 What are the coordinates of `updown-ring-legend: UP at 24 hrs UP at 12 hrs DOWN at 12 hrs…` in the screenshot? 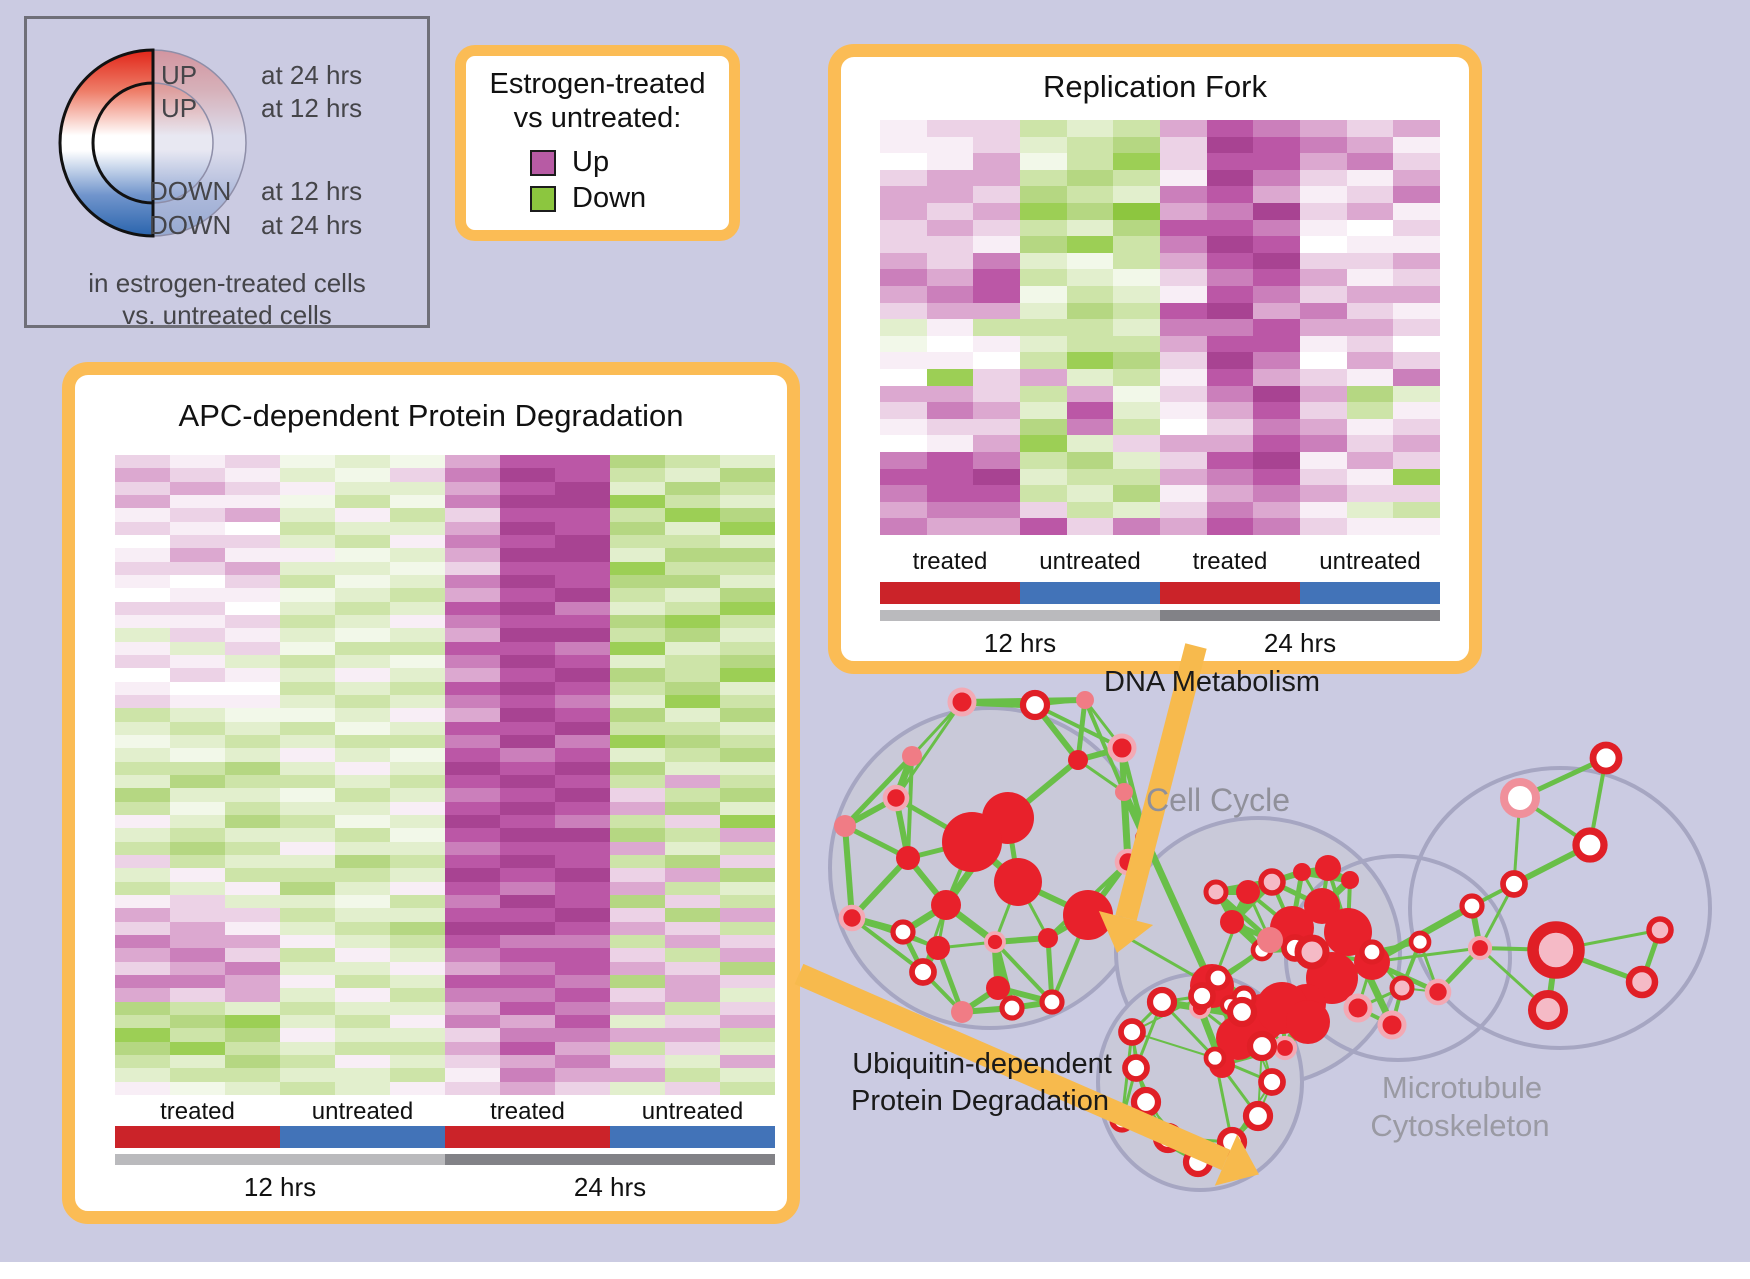 It's located at (227, 173).